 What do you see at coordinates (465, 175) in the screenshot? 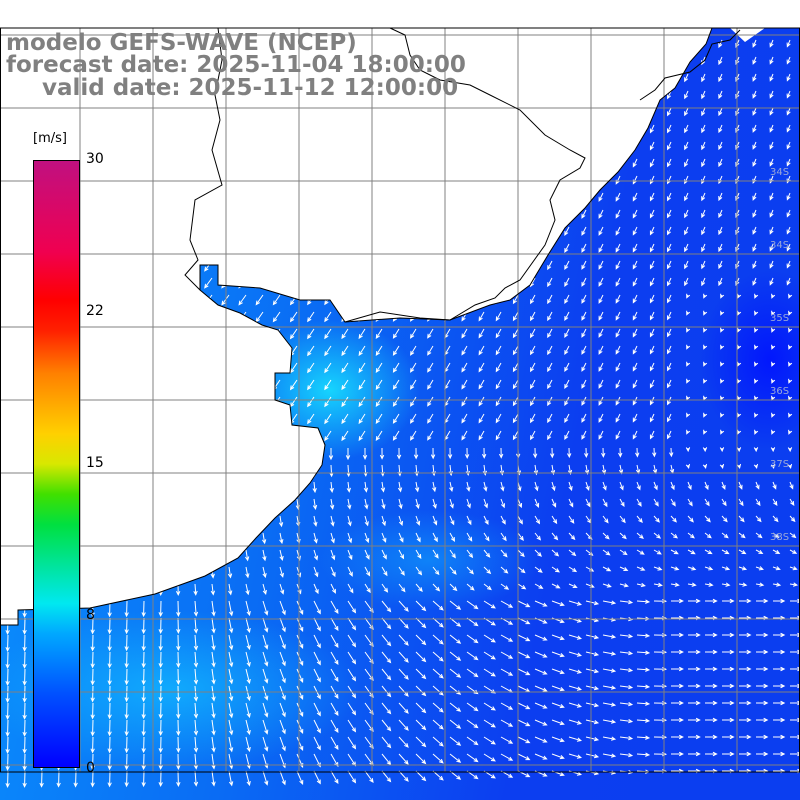
I see `country-border` at bounding box center [465, 175].